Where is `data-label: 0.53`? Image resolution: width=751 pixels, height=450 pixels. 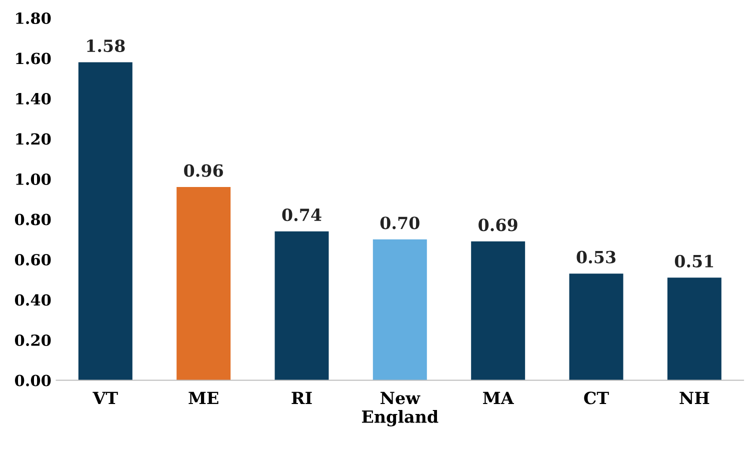
data-label: 0.53 is located at coordinates (596, 257).